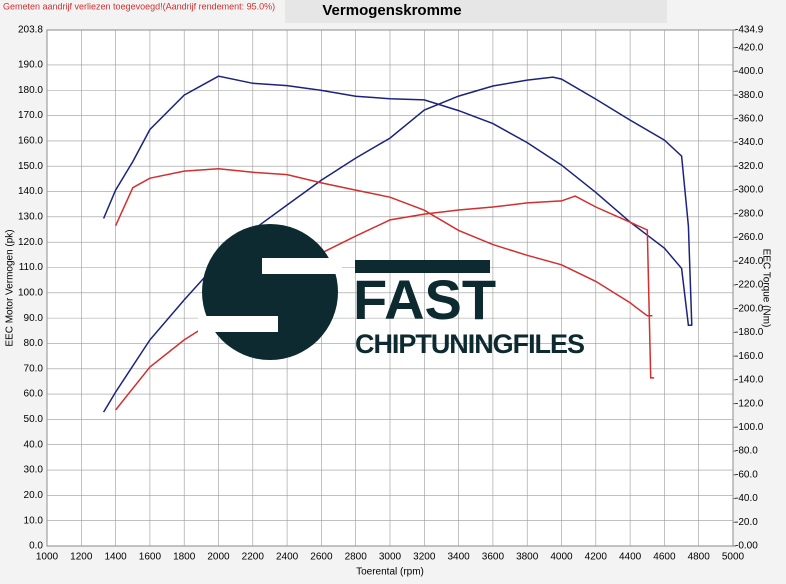  Describe the element at coordinates (630, 557) in the screenshot. I see `x-tick-label: 4400` at that location.